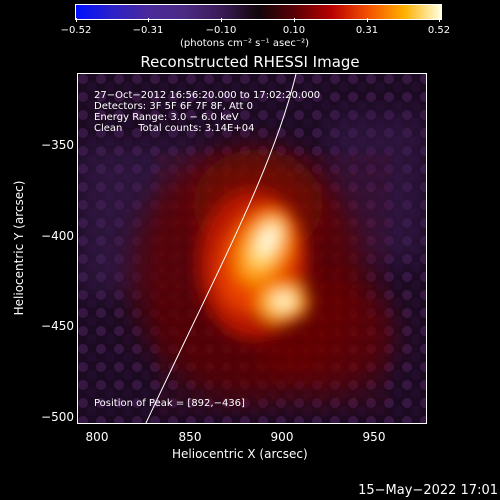 This screenshot has height=500, width=500. What do you see at coordinates (174, 128) in the screenshot?
I see `info-clean-counts: Clean Total counts: 3.14E+04` at bounding box center [174, 128].